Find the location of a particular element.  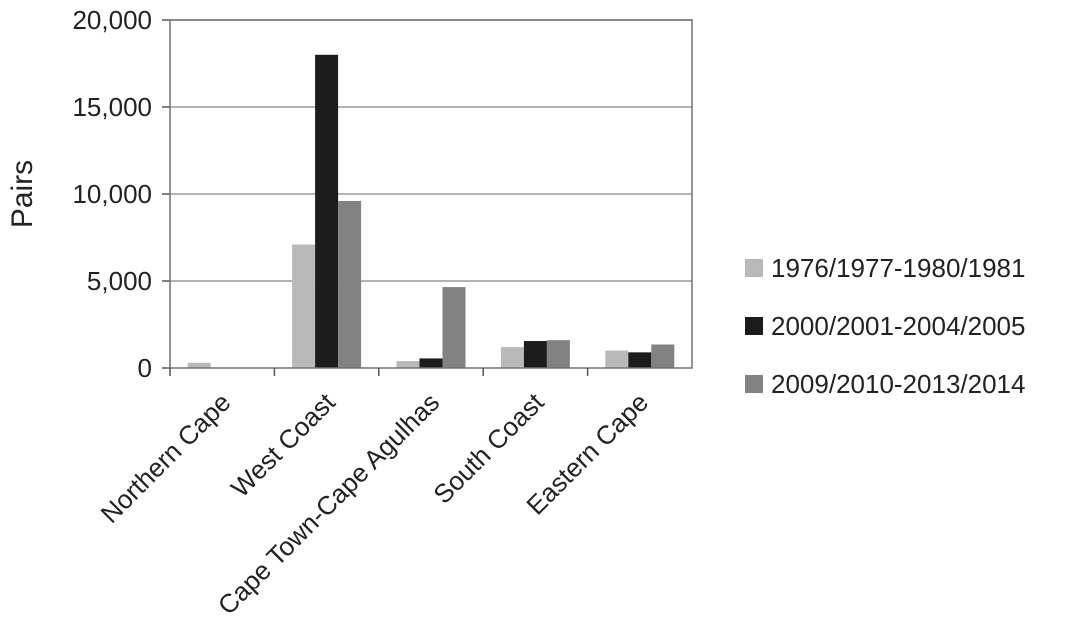

y-tick-labels: 0 5,000 10,000 15,000 20,000 is located at coordinates (112, 194).